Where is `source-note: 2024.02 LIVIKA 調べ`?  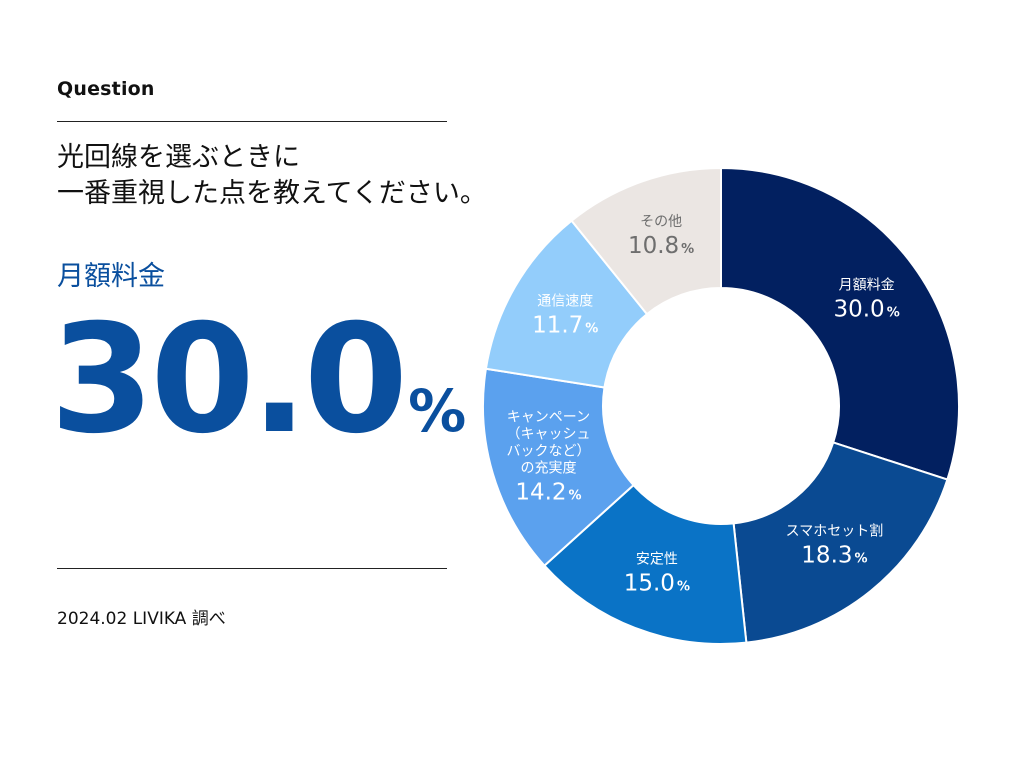 source-note: 2024.02 LIVIKA 調べ is located at coordinates (141, 619).